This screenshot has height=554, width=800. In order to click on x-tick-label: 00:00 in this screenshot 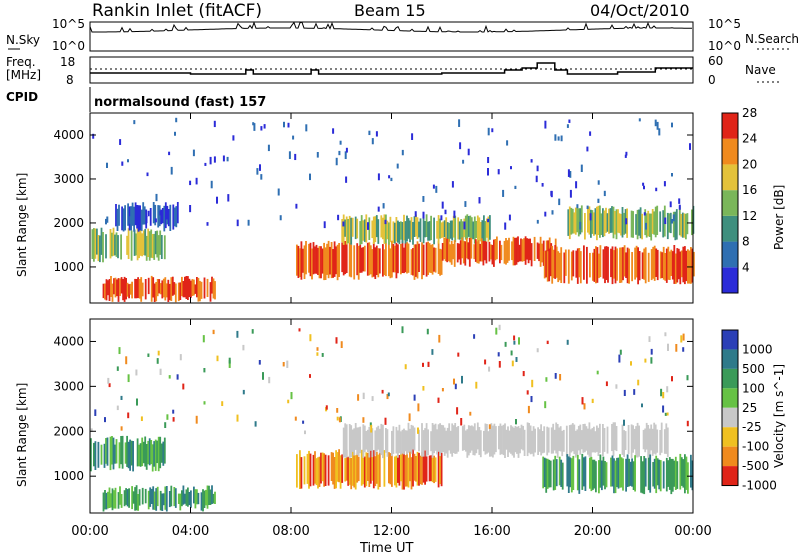, I will do `click(89, 531)`.